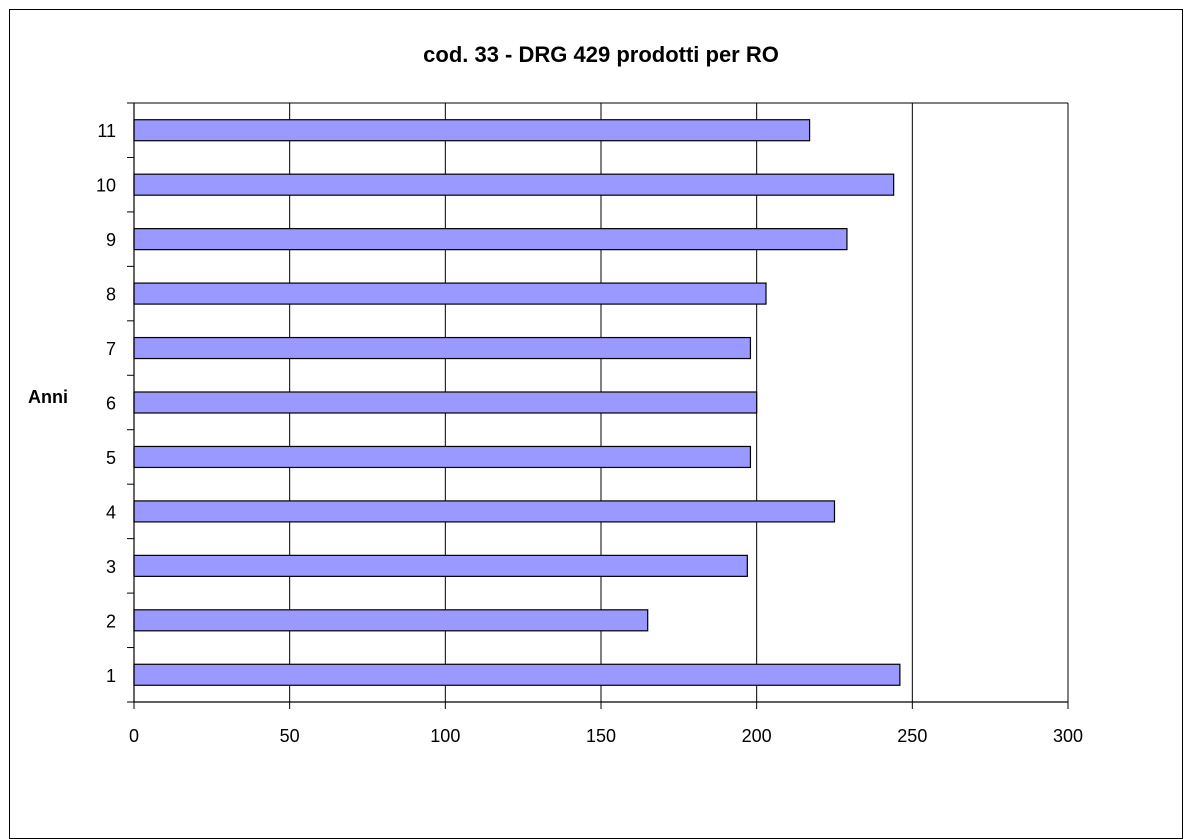 Image resolution: width=1193 pixels, height=839 pixels. What do you see at coordinates (601, 736) in the screenshot?
I see `x-tick-label: 150` at bounding box center [601, 736].